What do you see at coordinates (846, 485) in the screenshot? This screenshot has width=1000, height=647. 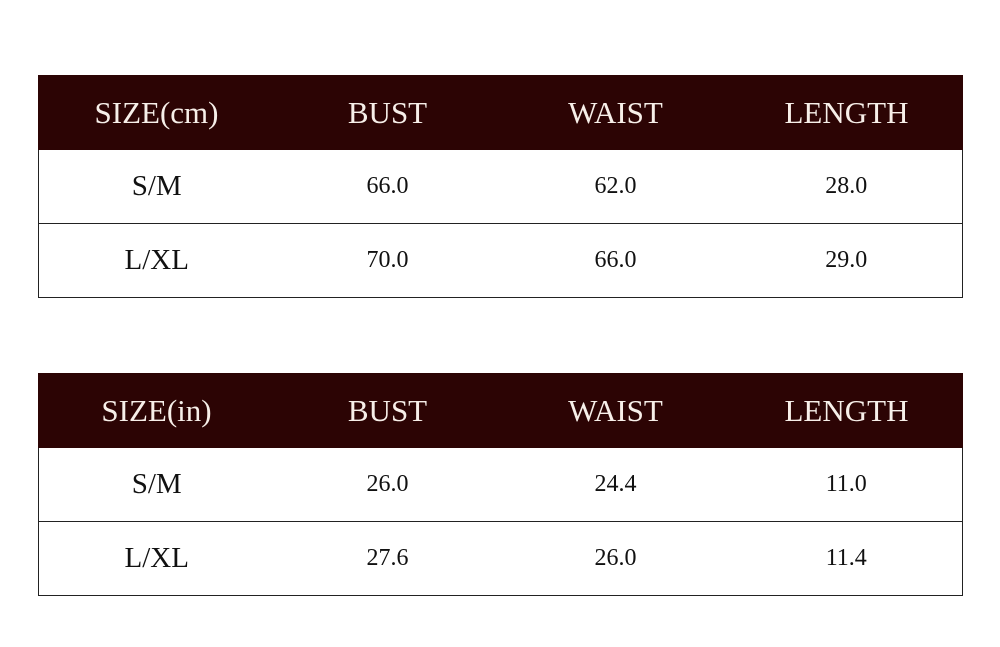 I see `length-cell: 11.0` at bounding box center [846, 485].